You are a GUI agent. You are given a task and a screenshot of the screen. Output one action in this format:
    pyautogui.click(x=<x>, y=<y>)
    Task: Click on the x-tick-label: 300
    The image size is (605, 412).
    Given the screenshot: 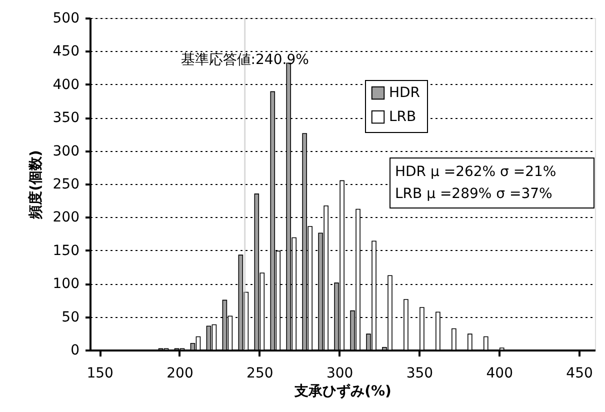 What is the action you would take?
    pyautogui.click(x=340, y=374)
    